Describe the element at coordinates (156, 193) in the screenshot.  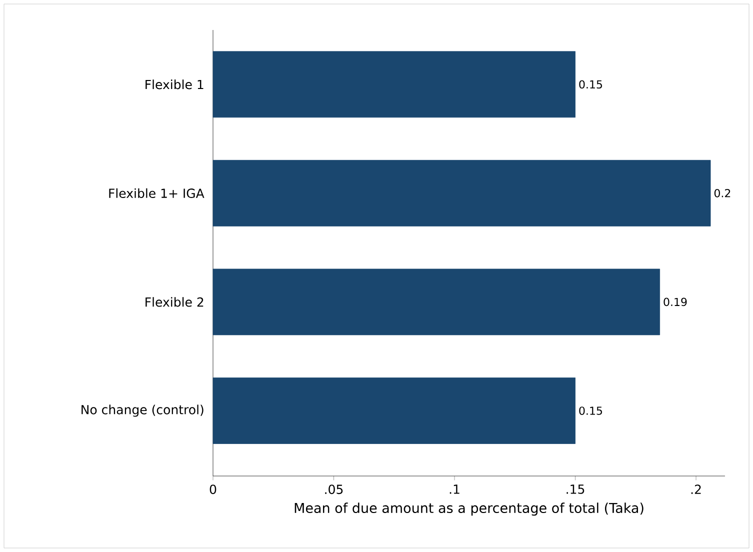
I see `y-tick-label: Flexible 1+ IGA` at that location.